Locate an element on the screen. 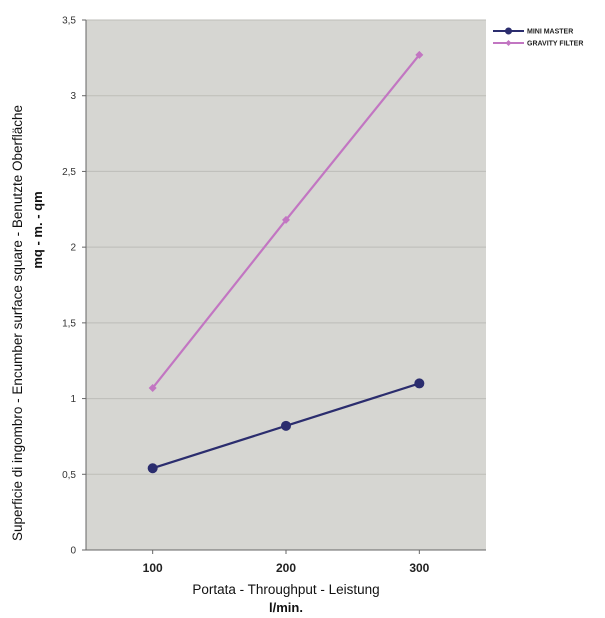 This screenshot has width=605, height=618. legend-label: MINI MASTER is located at coordinates (550, 32).